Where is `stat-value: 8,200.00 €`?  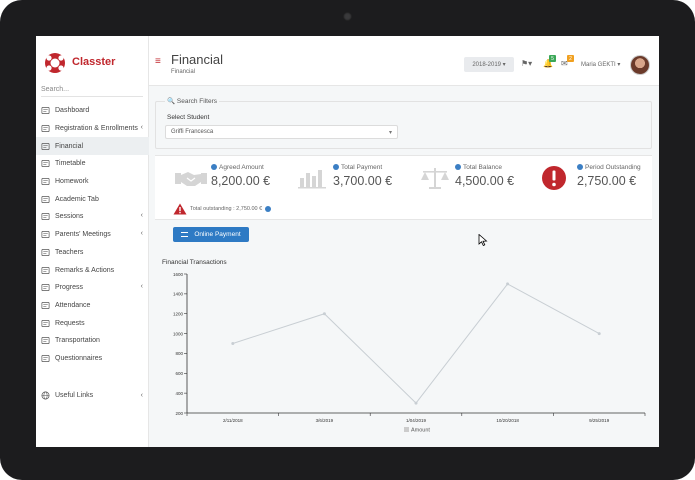 stat-value: 8,200.00 € is located at coordinates (241, 181).